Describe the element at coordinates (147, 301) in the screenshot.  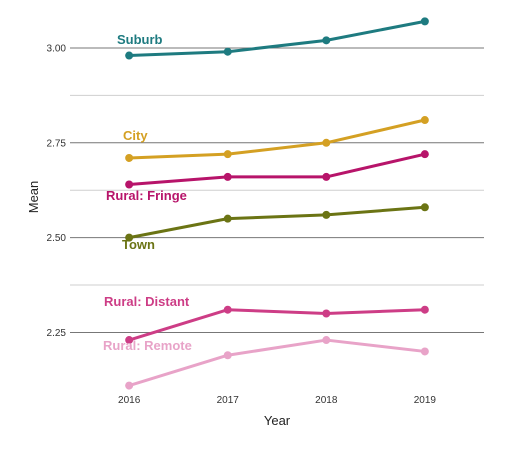
I see `series-label-rural-distant: Rural: Distant` at that location.